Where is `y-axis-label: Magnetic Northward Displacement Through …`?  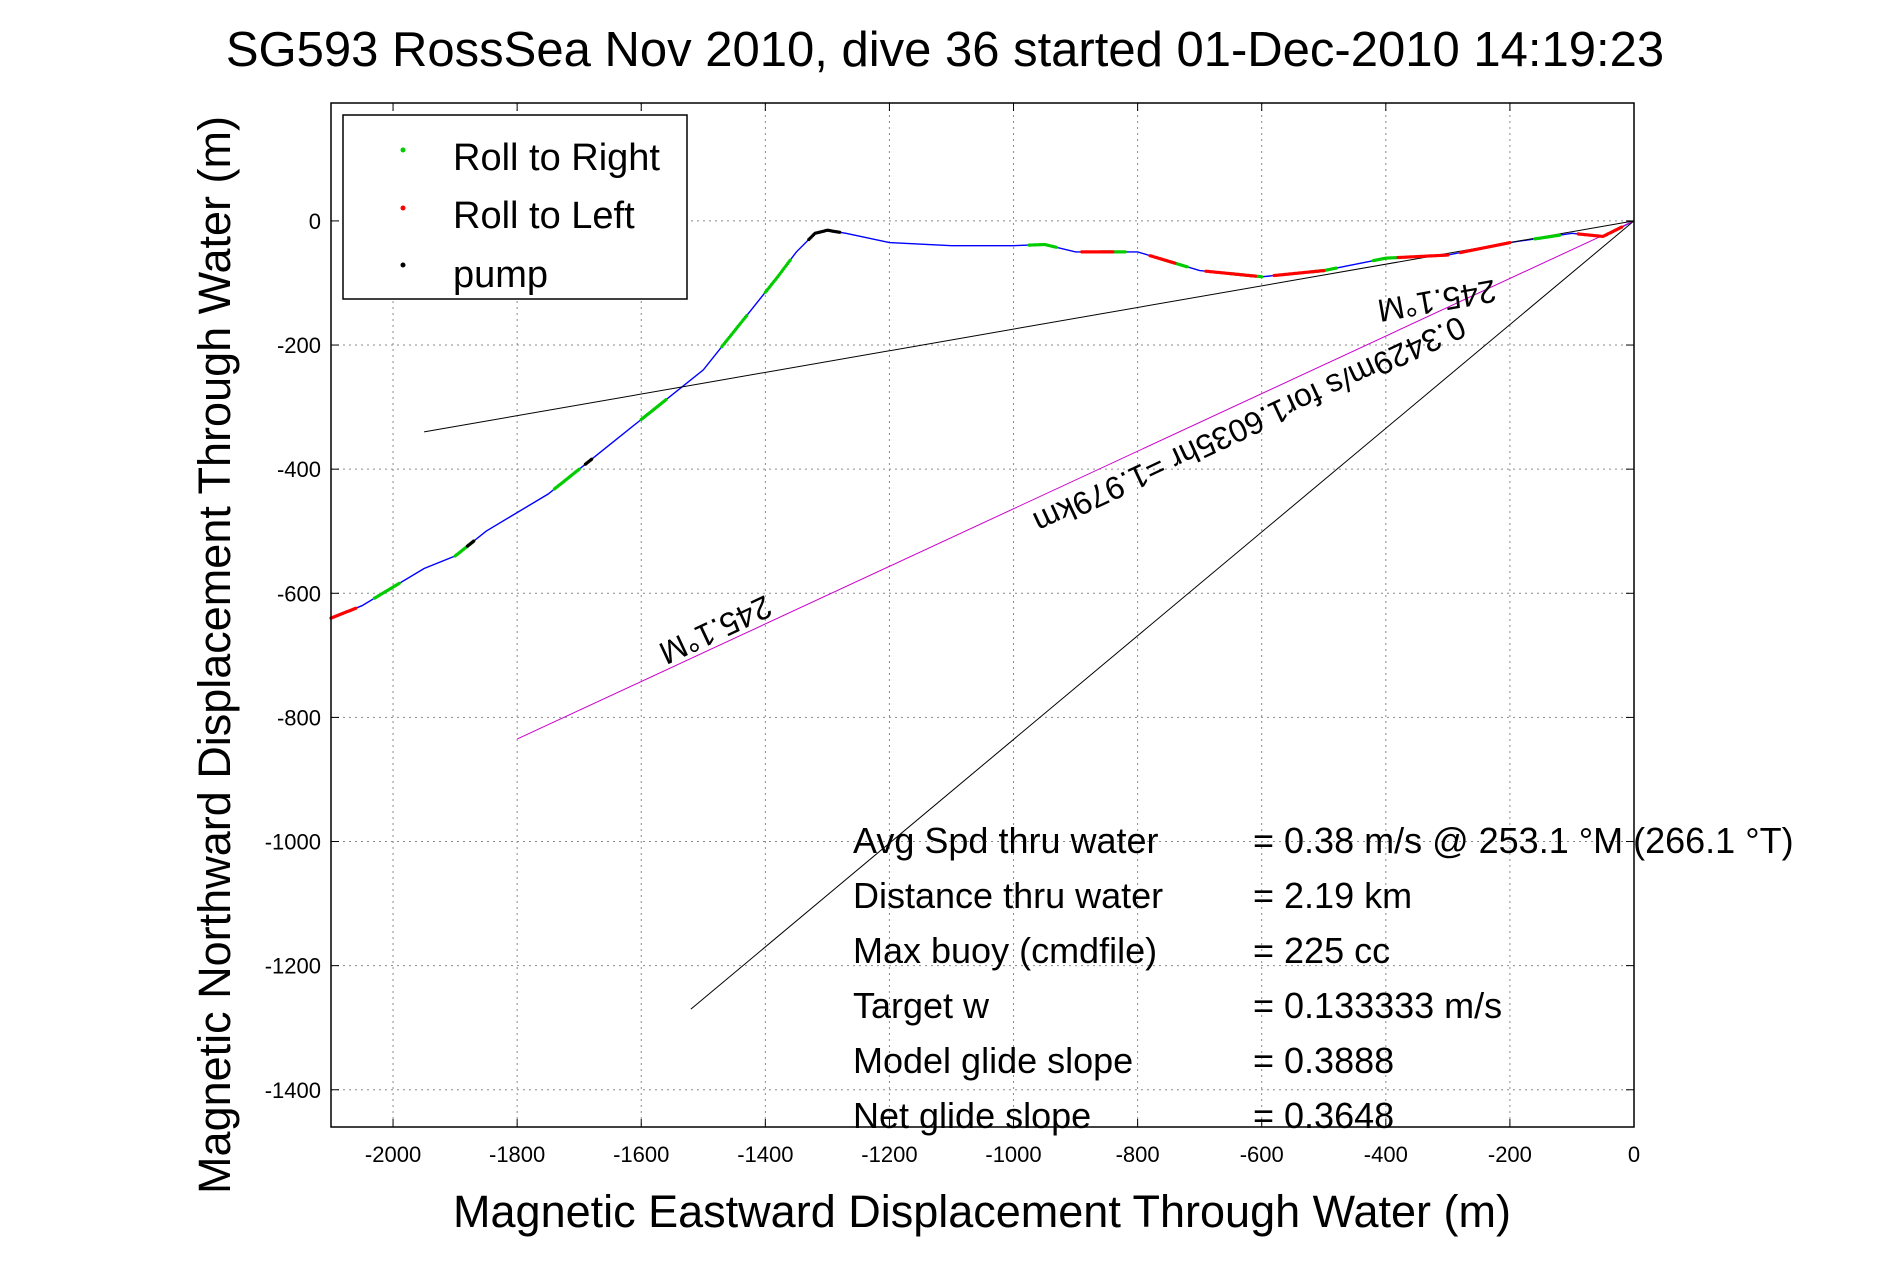 y-axis-label: Magnetic Northward Displacement Through … is located at coordinates (214, 655).